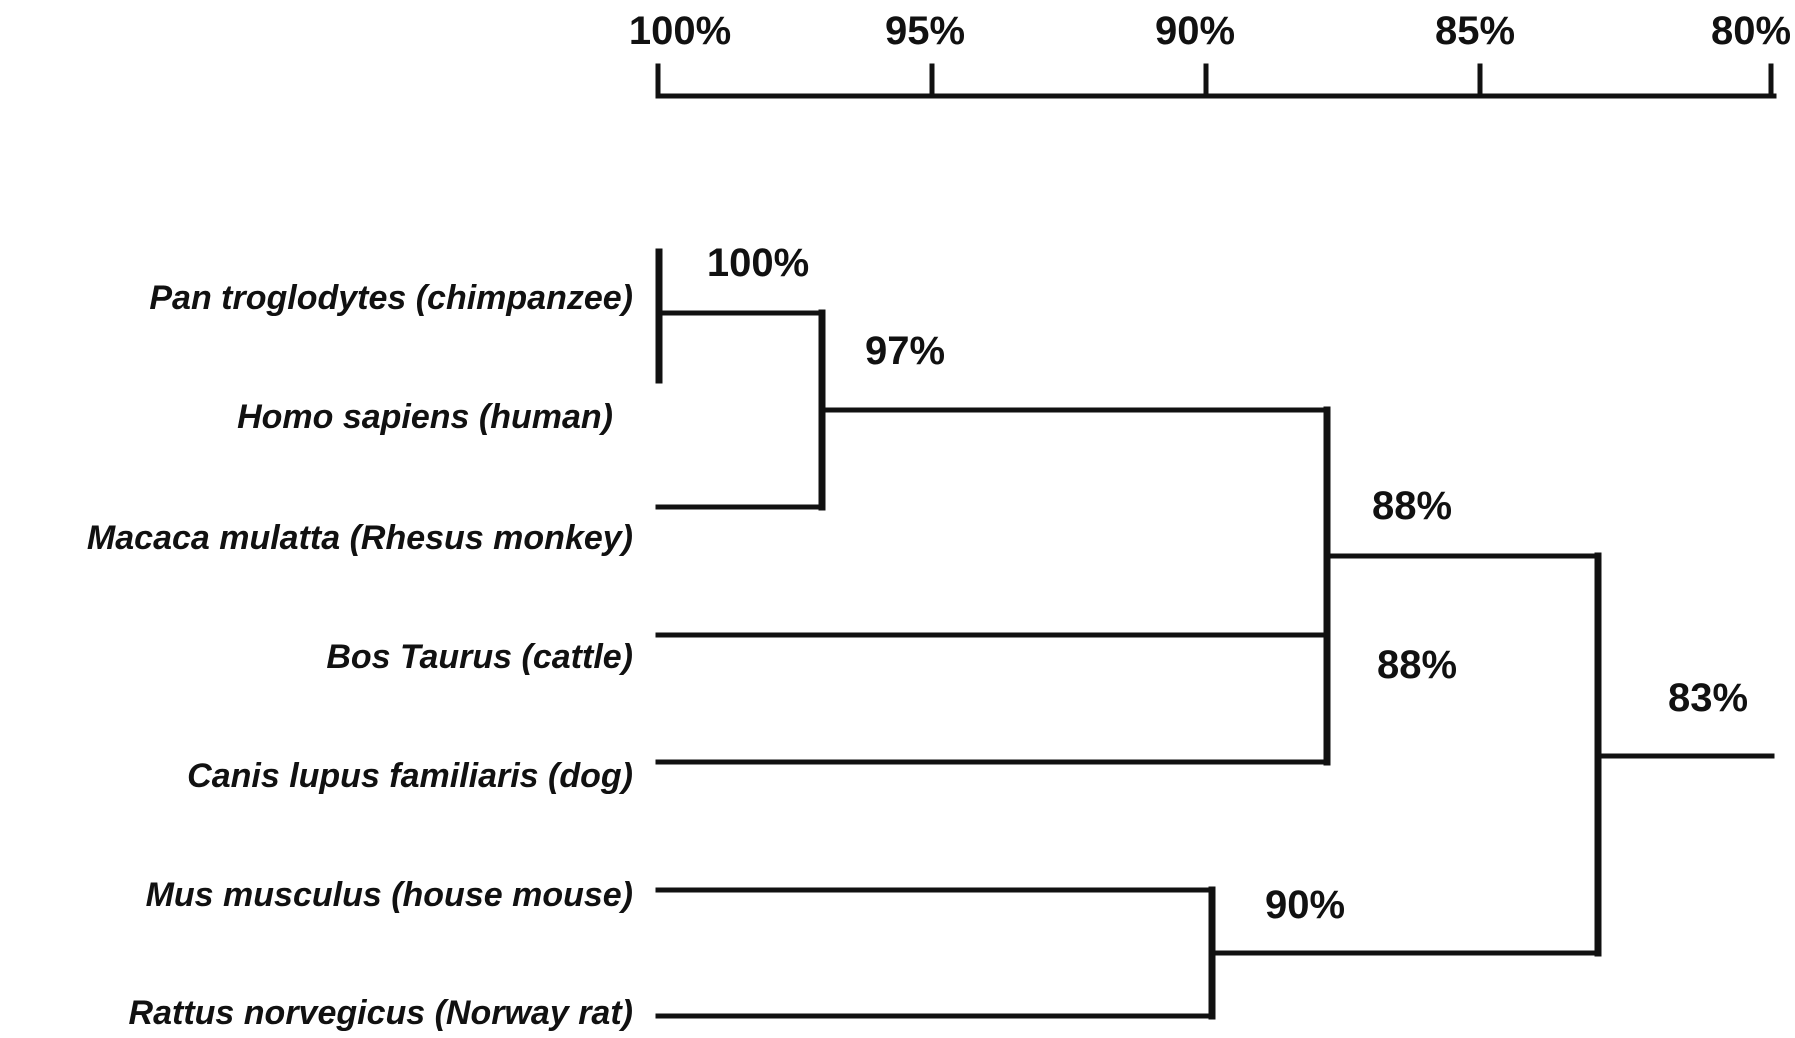 The width and height of the screenshot is (1795, 1038). Describe the element at coordinates (758, 263) in the screenshot. I see `node-label: 100%` at that location.